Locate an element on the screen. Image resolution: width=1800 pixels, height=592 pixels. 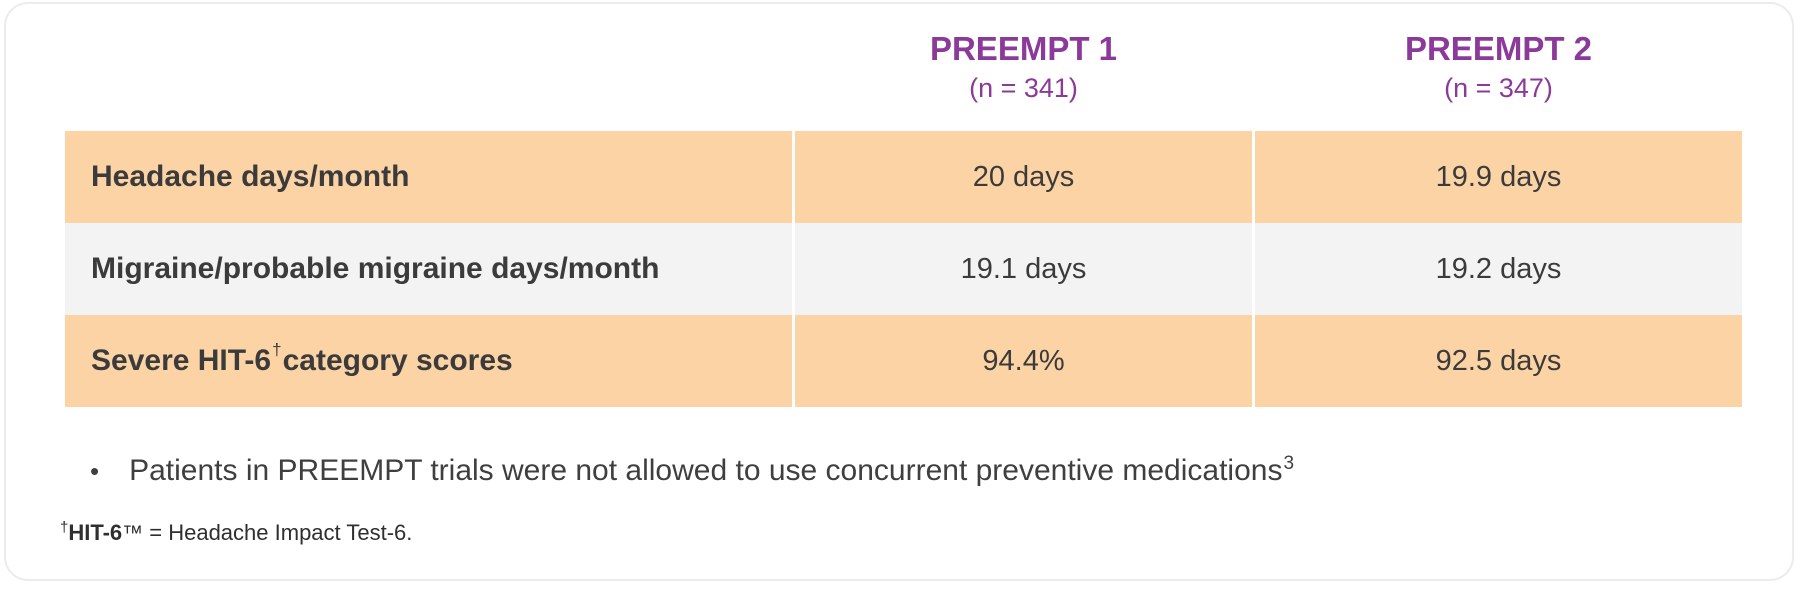
preempt1-title: PREEMPT 1 is located at coordinates (1023, 48).